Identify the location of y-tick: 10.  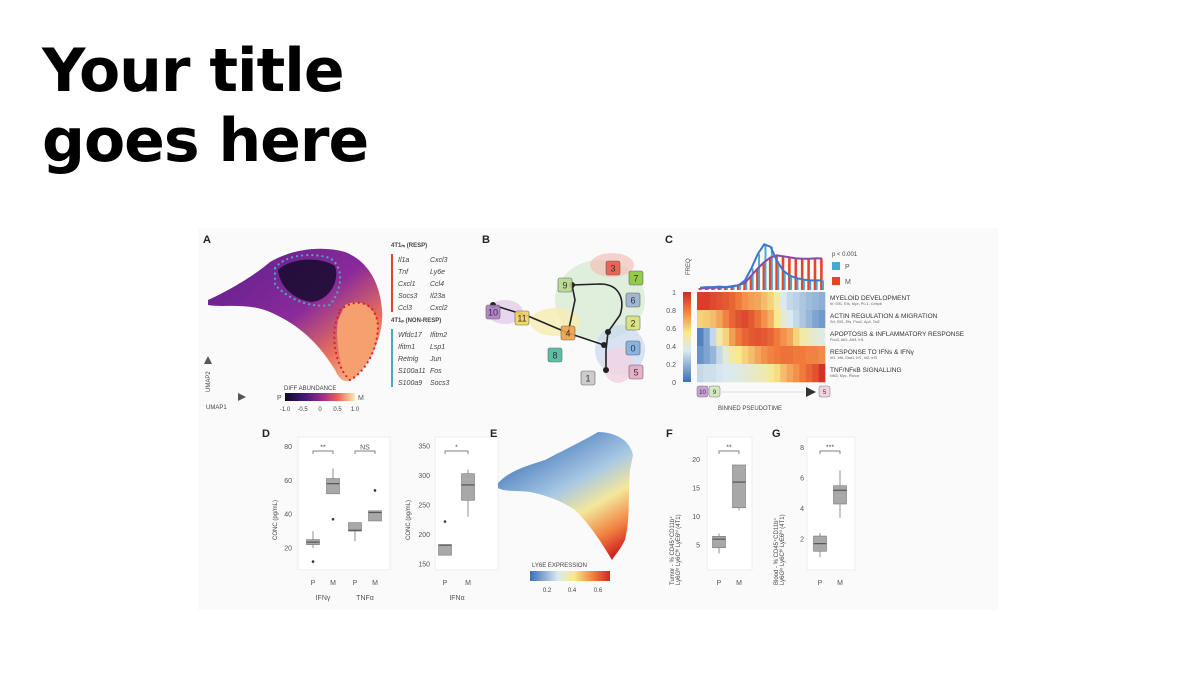
(696, 517).